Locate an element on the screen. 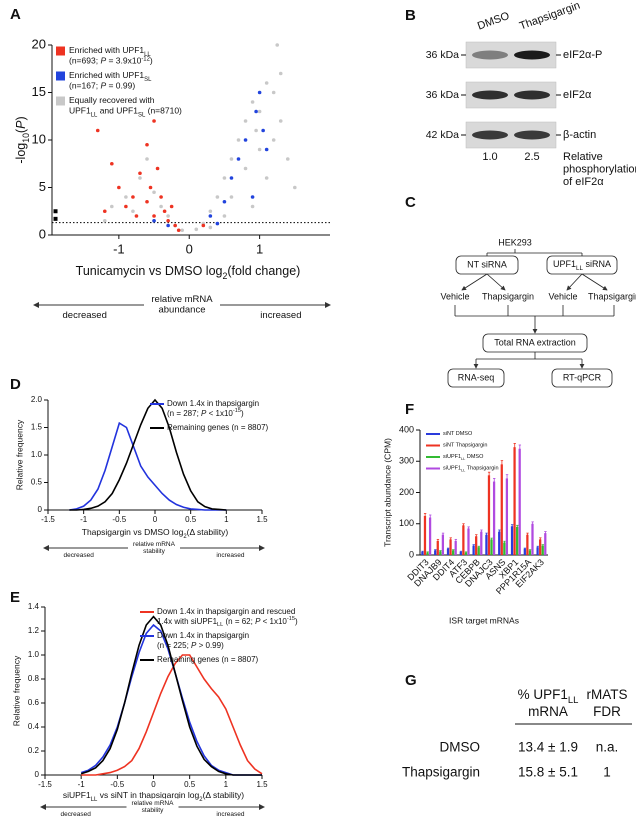 The width and height of the screenshot is (636, 820). node-label: UPF1LL siRNA is located at coordinates (582, 265).